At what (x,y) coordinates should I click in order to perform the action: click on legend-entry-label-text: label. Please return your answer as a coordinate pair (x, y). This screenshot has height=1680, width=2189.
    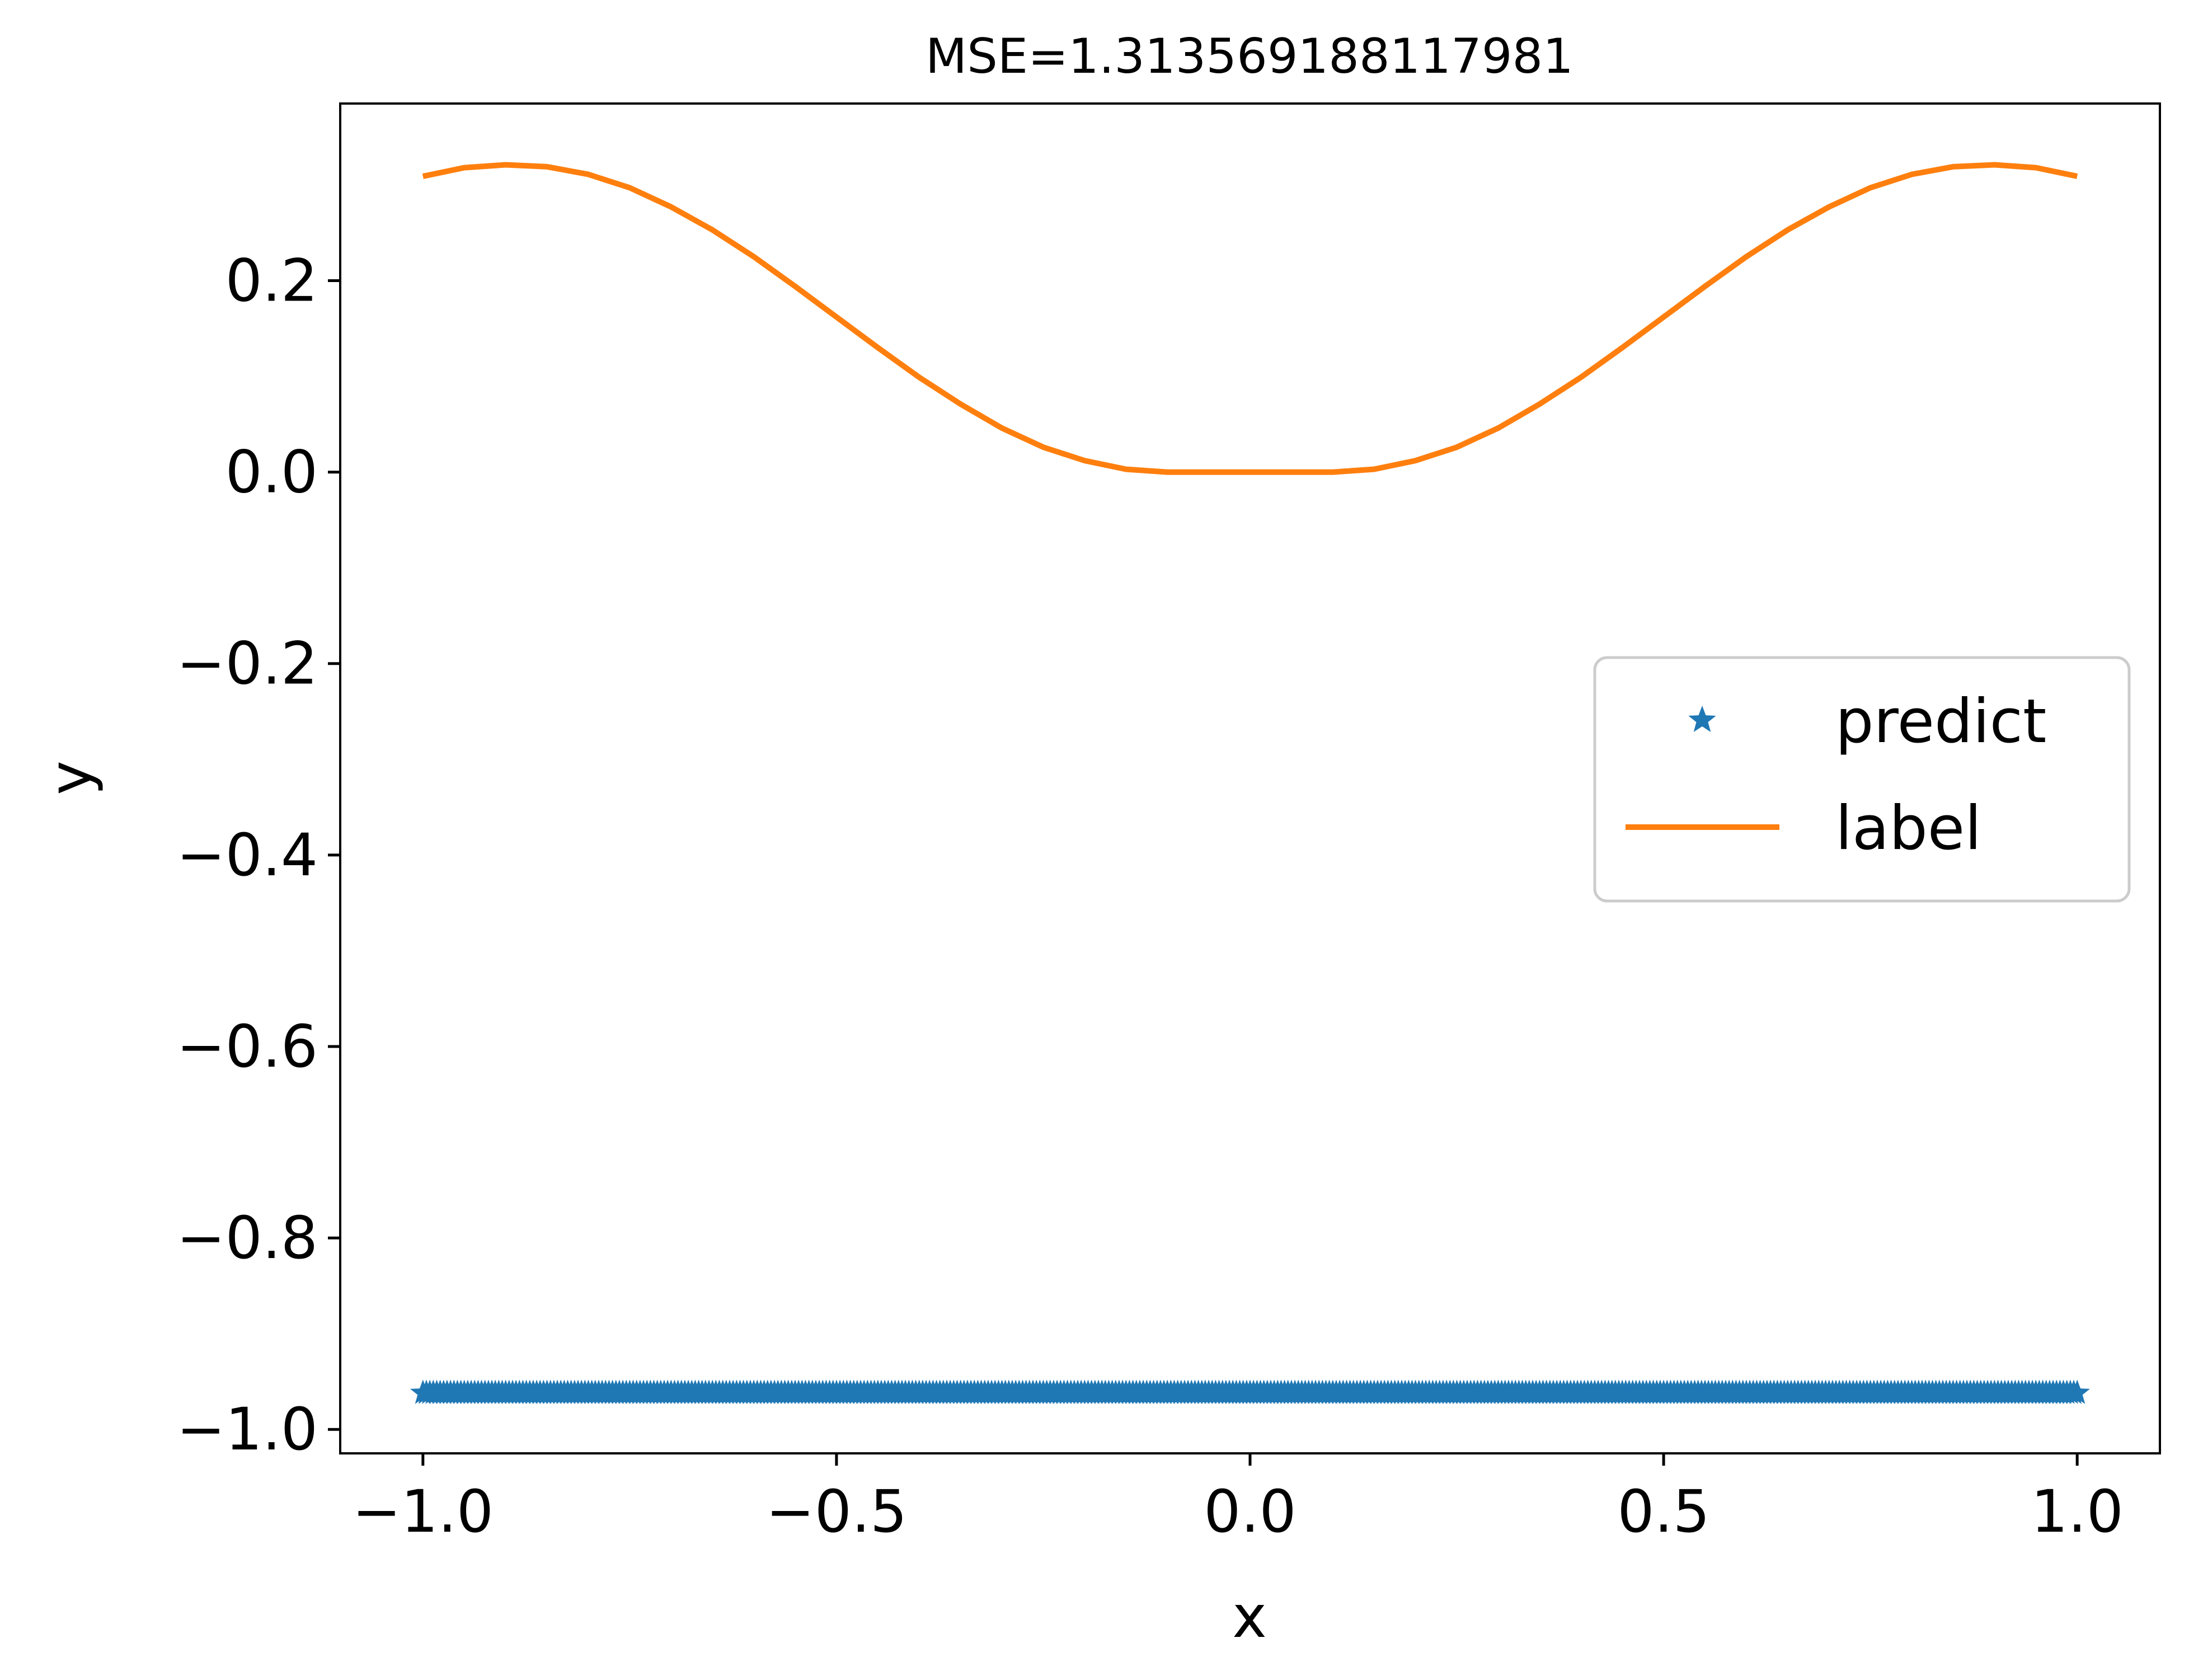
    Looking at the image, I should click on (1908, 829).